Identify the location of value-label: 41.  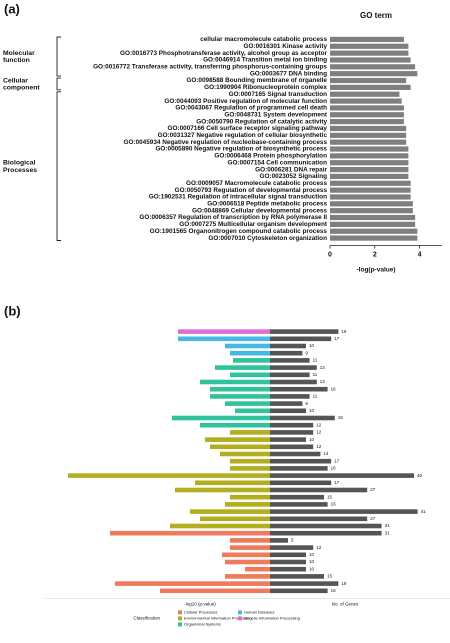
(424, 511).